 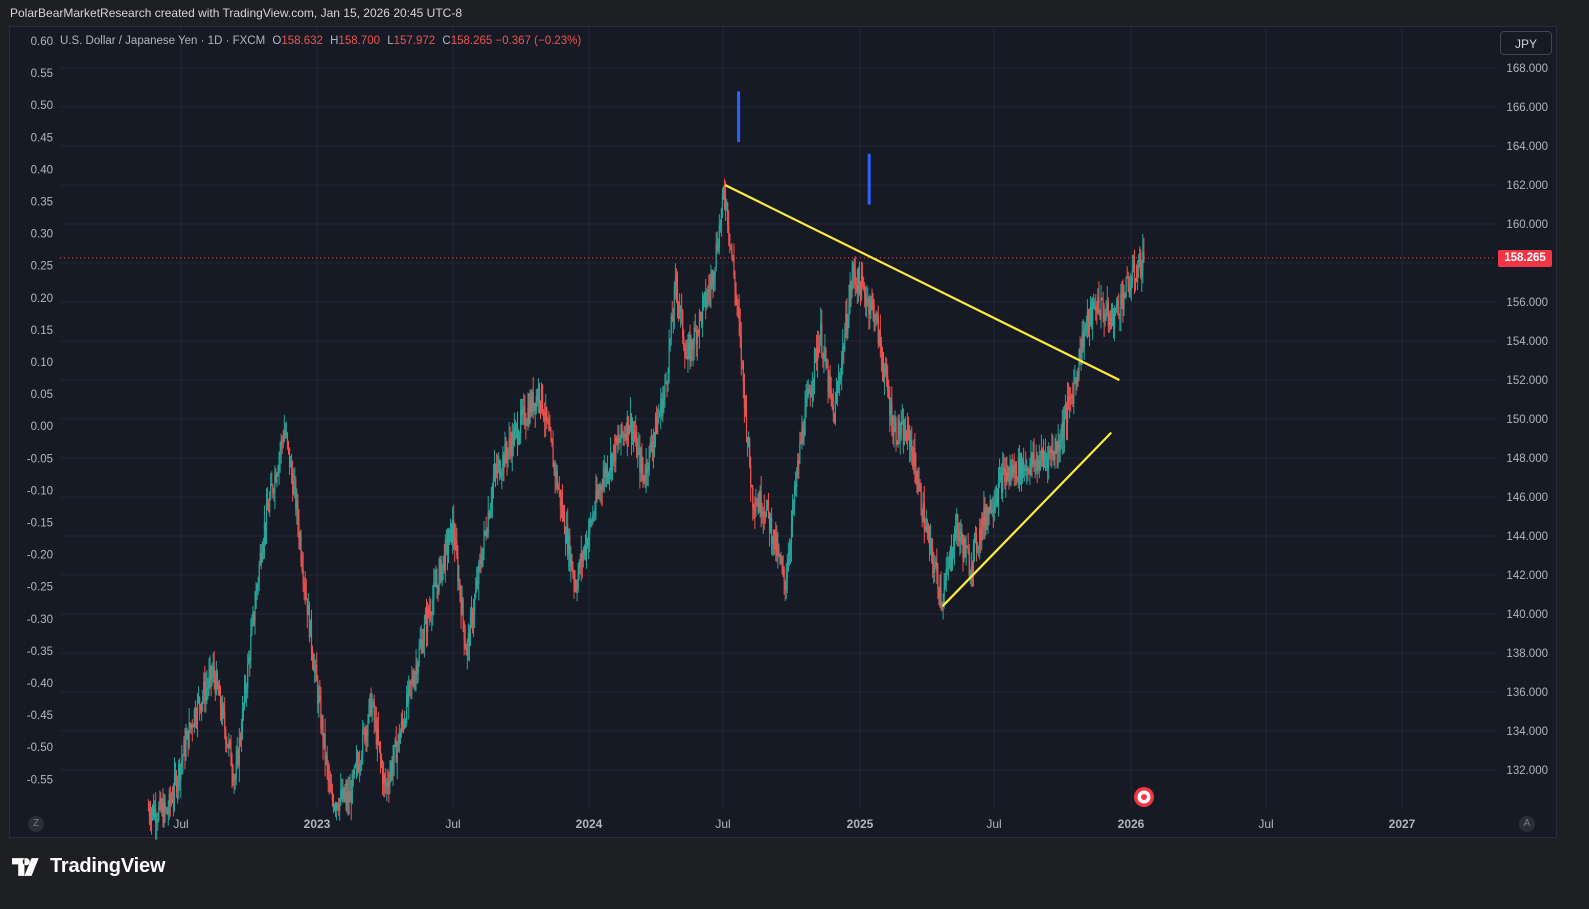 What do you see at coordinates (40, 652) in the screenshot?
I see `left-tick-label: -0.35` at bounding box center [40, 652].